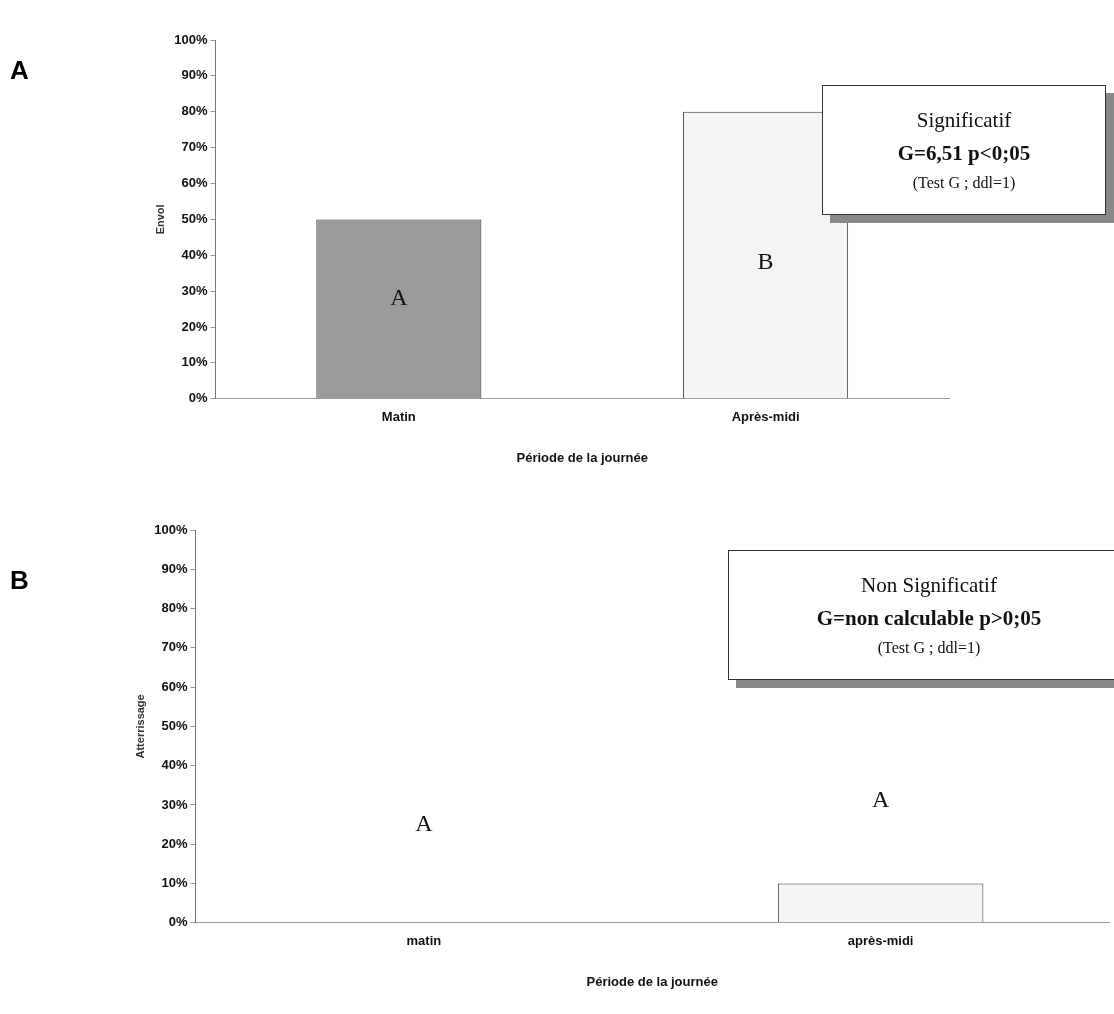 This screenshot has width=1114, height=1014. What do you see at coordinates (424, 941) in the screenshot?
I see `x-tick-label: matin` at bounding box center [424, 941].